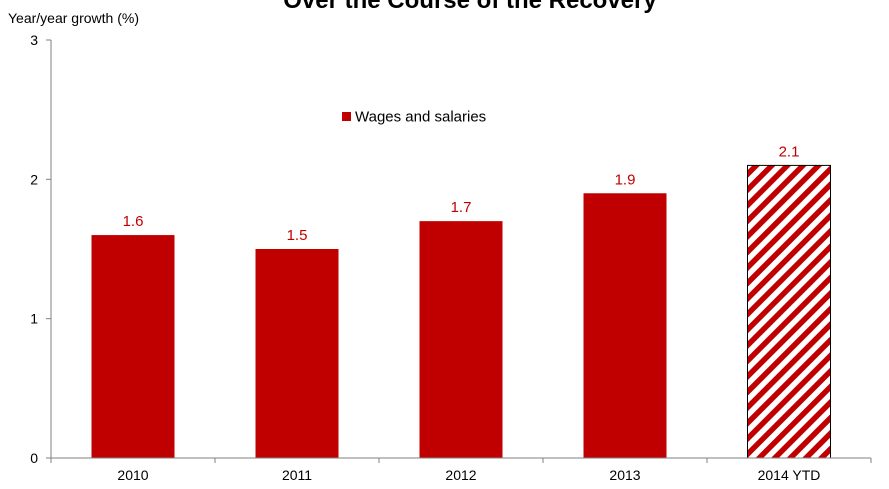 This screenshot has height=489, width=889. I want to click on bar-2013, so click(625, 325).